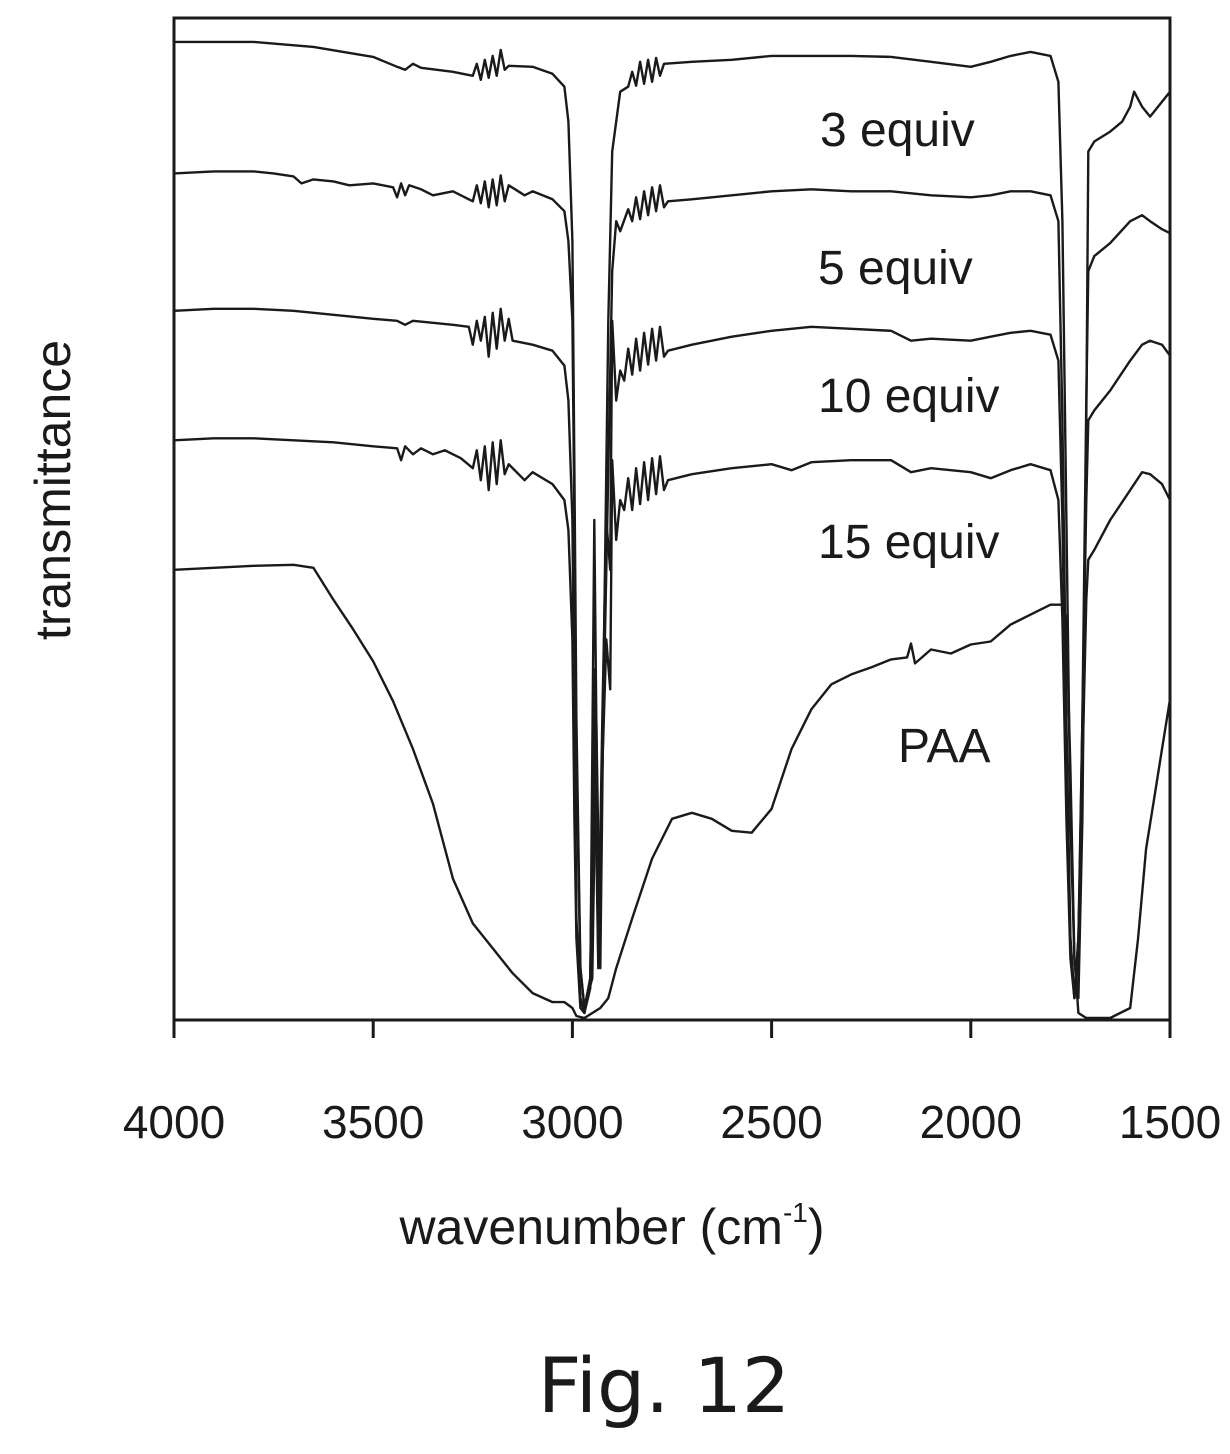 Image resolution: width=1230 pixels, height=1454 pixels. I want to click on x-tick-label: 2000, so click(971, 1122).